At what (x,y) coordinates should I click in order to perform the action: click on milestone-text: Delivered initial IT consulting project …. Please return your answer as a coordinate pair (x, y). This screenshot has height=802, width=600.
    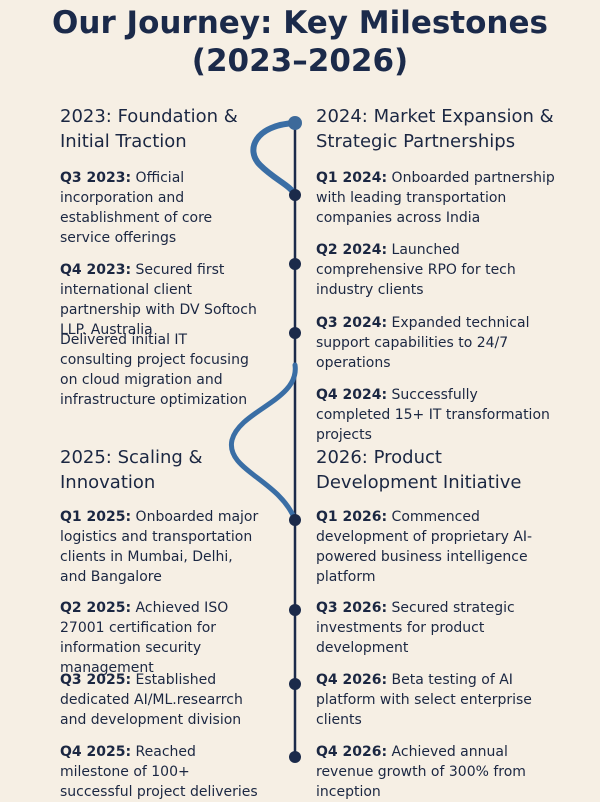
    Looking at the image, I should click on (154, 370).